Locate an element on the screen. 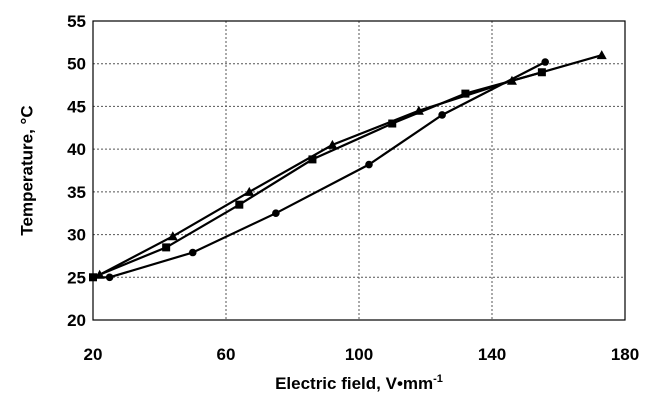  y-tick-label: 55 is located at coordinates (76, 21).